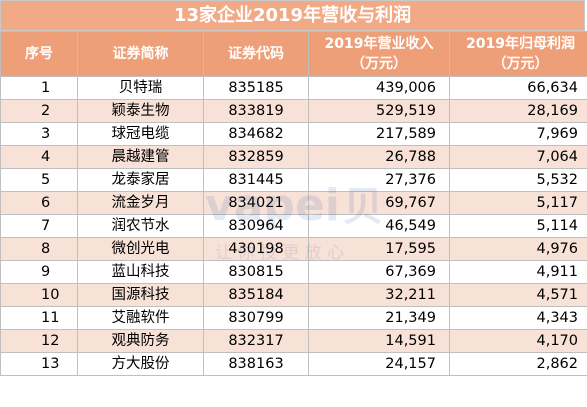 The height and width of the screenshot is (407, 587). What do you see at coordinates (140, 134) in the screenshot?
I see `cell-name: 球冠电缆` at bounding box center [140, 134].